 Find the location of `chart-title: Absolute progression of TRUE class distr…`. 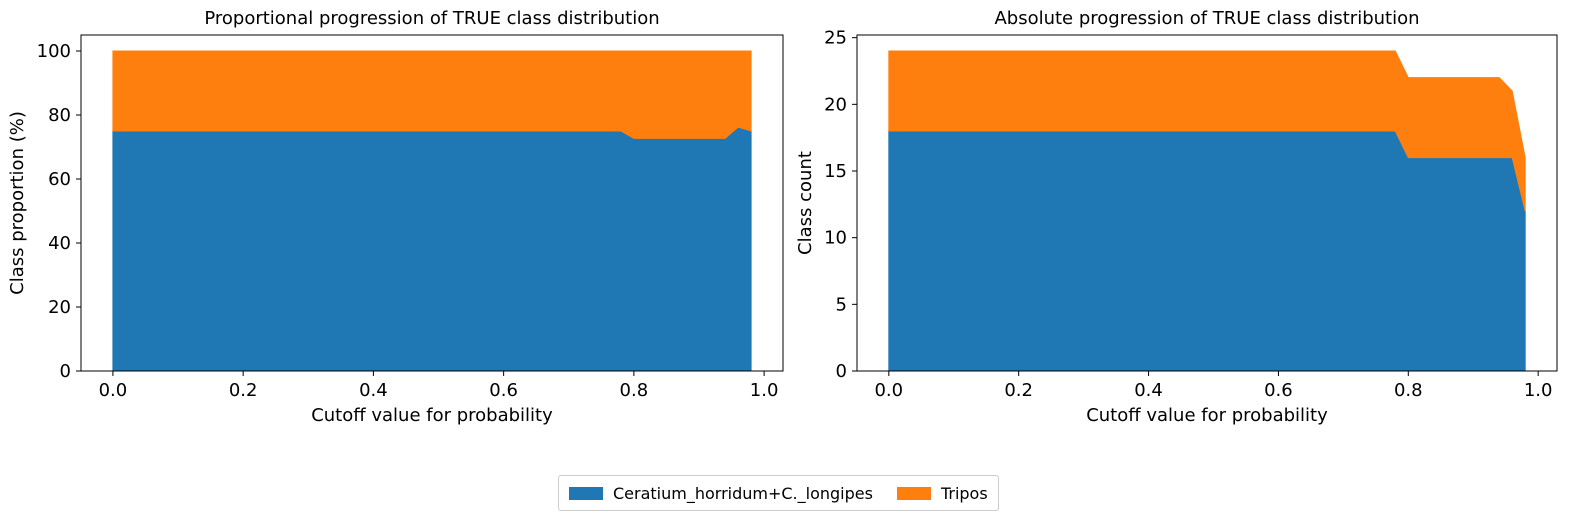

chart-title: Absolute progression of TRUE class distr… is located at coordinates (1206, 18).